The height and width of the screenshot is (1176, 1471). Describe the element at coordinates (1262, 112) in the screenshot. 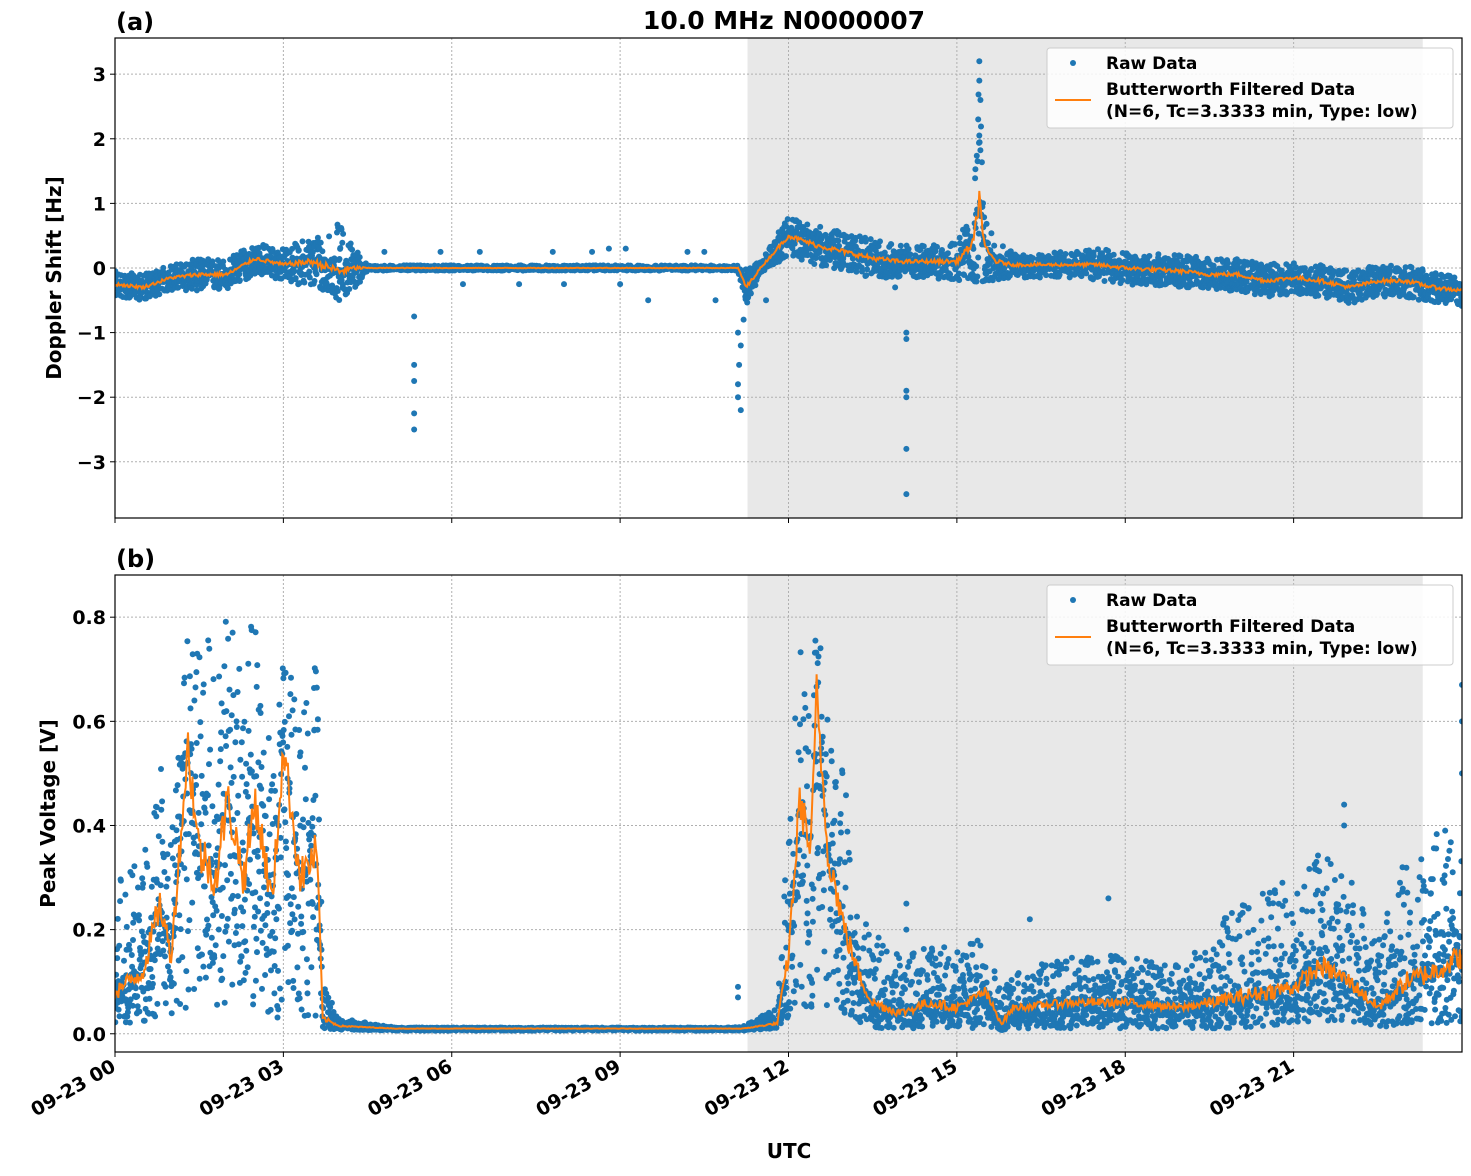

I see `legend-filtered-params: (N=6, Tc=3.3333 min, Type: low)` at that location.